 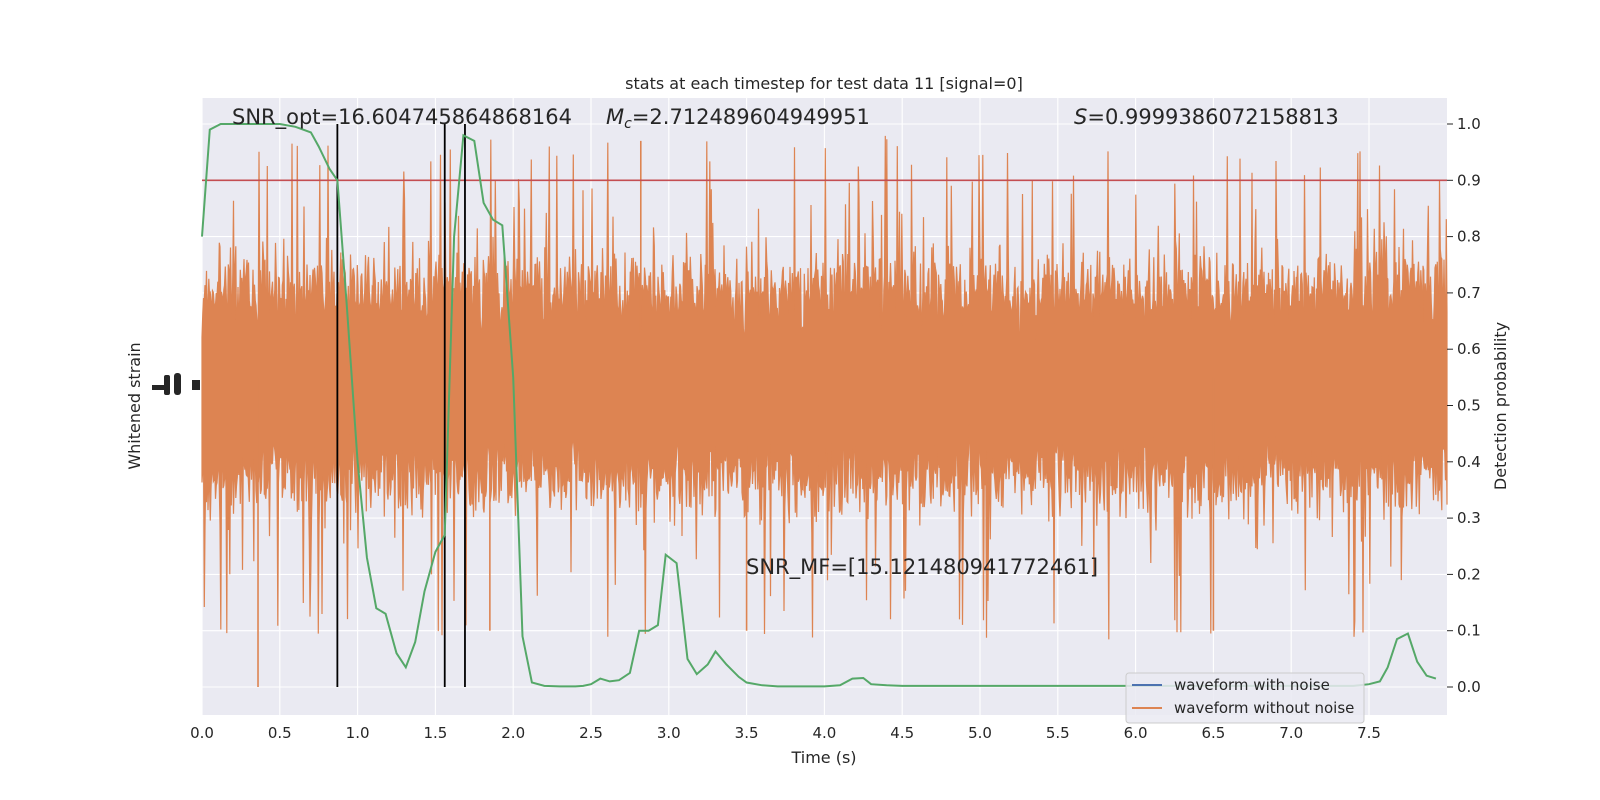 I want to click on right-tick-label: 0.1, so click(x=1469, y=631).